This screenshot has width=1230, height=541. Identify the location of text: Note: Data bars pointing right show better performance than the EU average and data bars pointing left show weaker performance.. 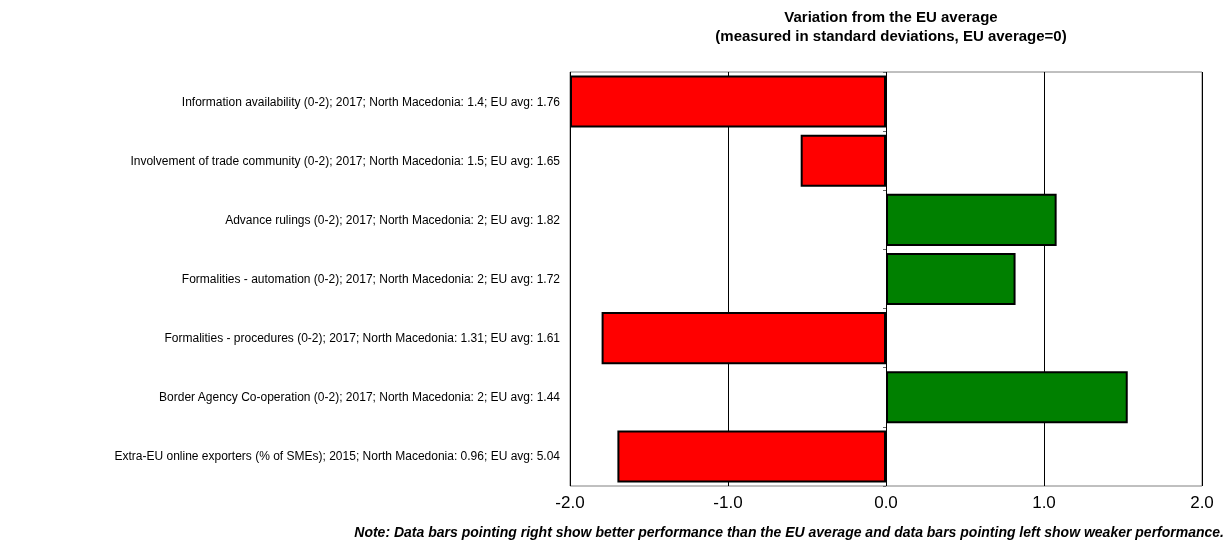
(789, 532).